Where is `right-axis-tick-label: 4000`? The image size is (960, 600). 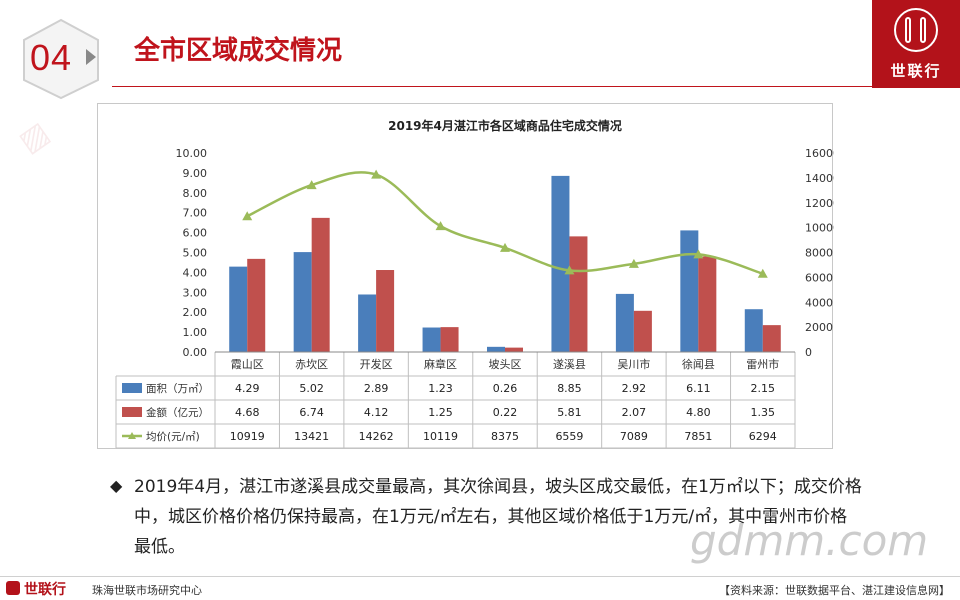 right-axis-tick-label: 4000 is located at coordinates (819, 302).